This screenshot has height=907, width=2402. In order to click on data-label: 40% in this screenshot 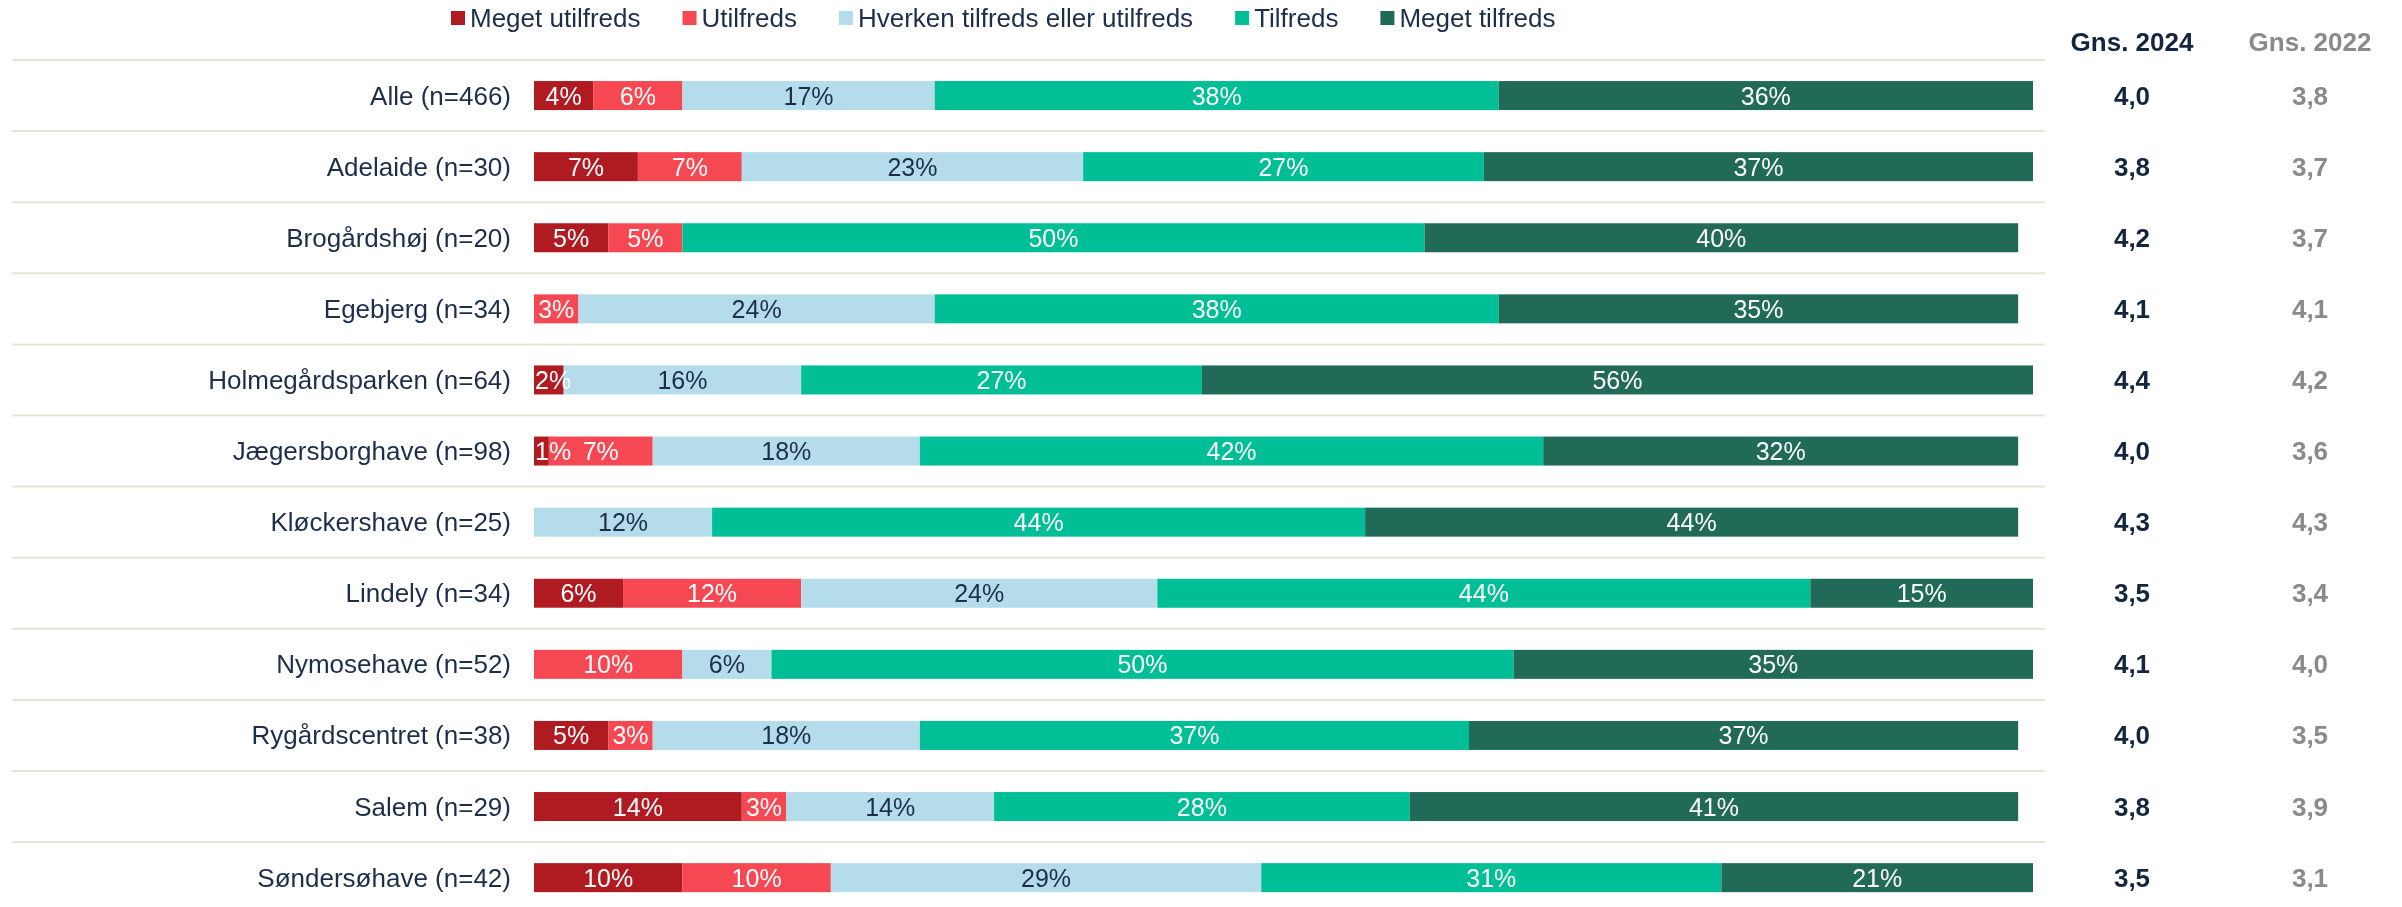, I will do `click(1721, 237)`.